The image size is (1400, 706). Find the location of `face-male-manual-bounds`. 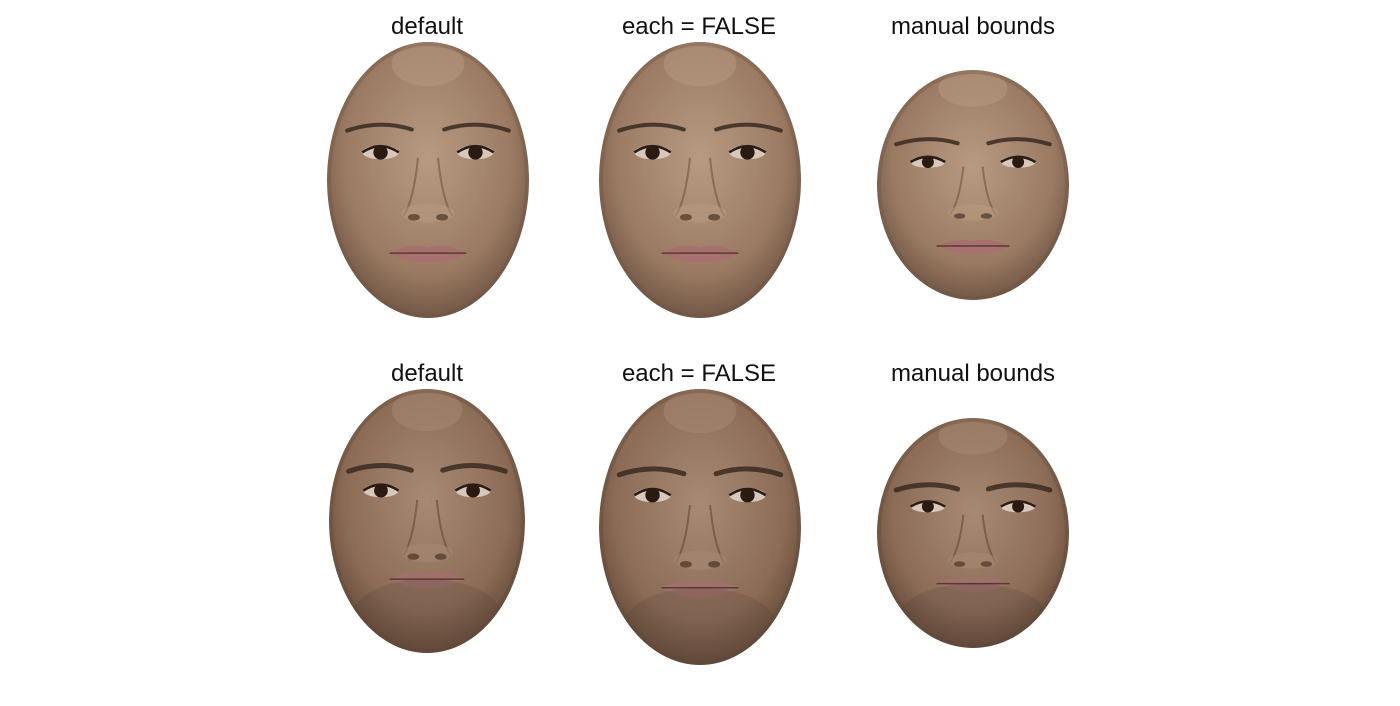

face-male-manual-bounds is located at coordinates (973, 533).